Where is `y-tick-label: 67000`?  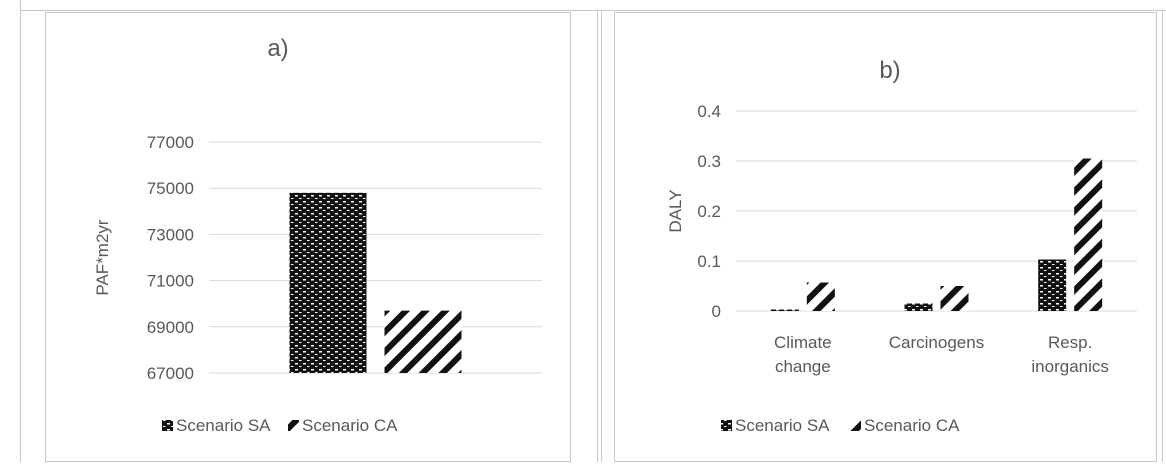
y-tick-label: 67000 is located at coordinates (170, 373).